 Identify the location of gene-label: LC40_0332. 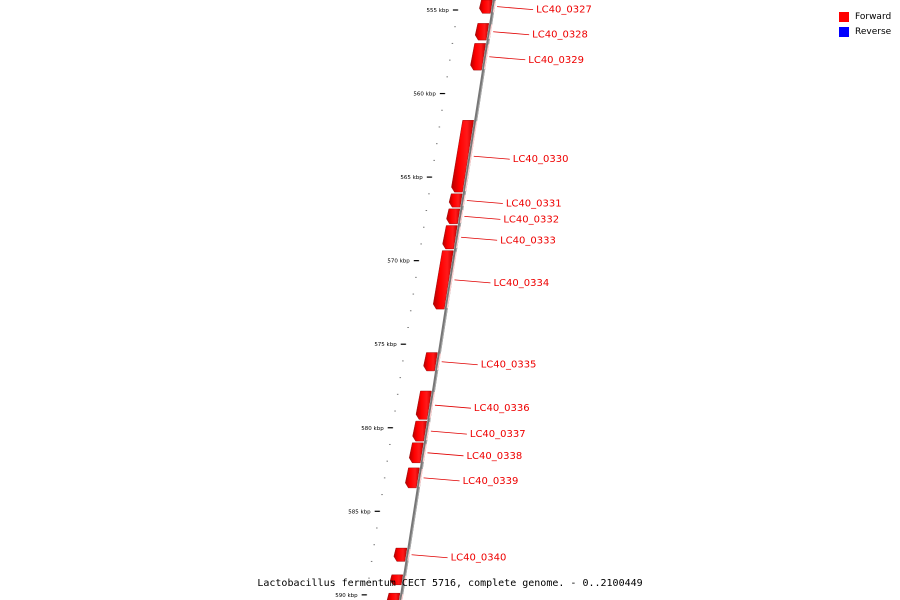
(531, 219).